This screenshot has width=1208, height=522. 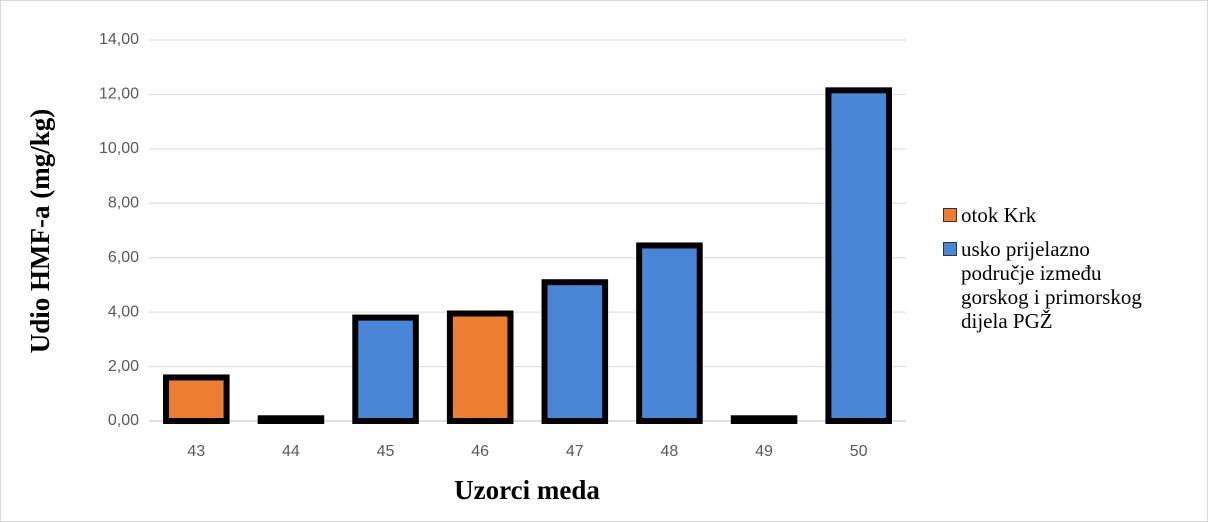 I want to click on y-tick-label: 14,00, so click(x=119, y=39).